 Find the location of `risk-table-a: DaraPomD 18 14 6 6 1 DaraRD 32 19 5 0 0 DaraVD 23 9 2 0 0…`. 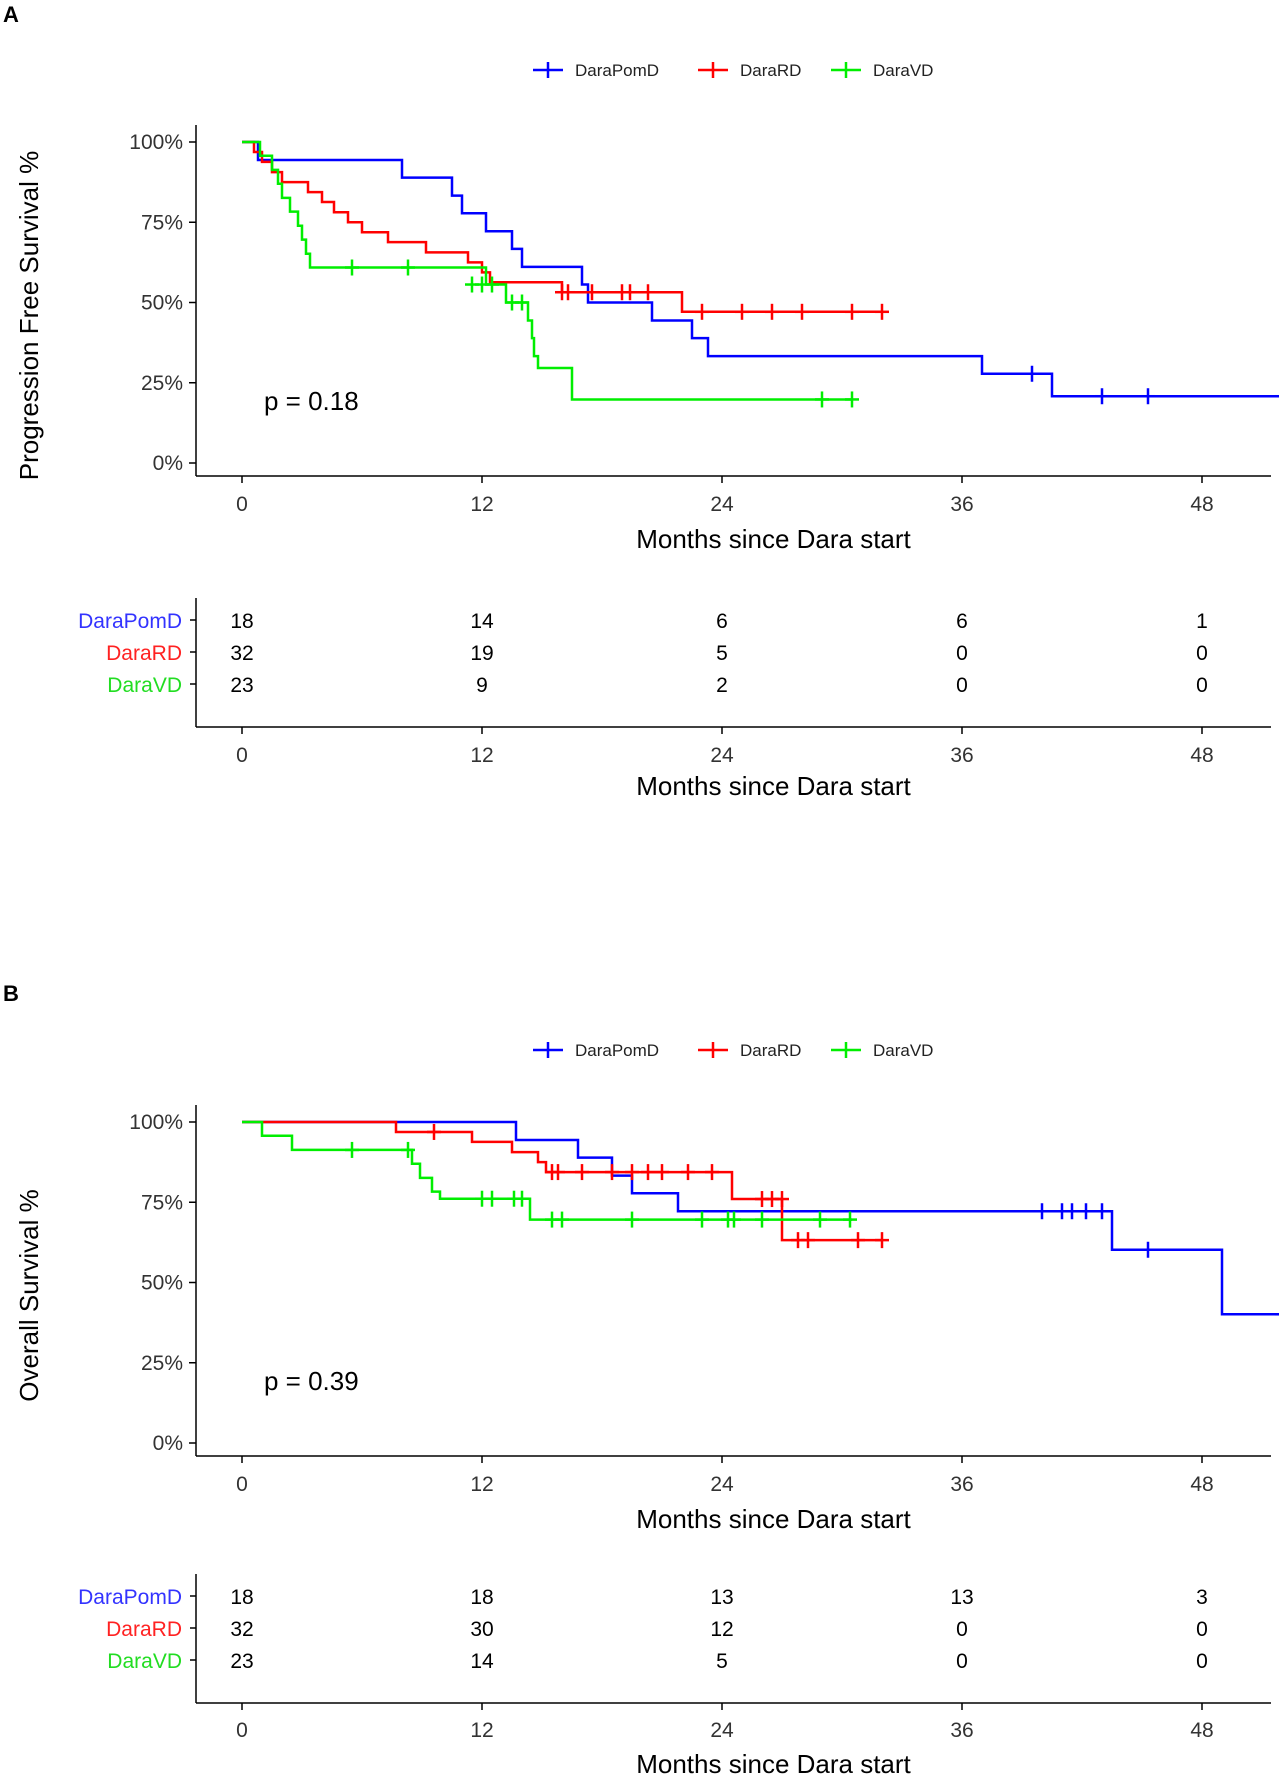

risk-table-a: DaraPomD 18 14 6 6 1 DaraRD 32 19 5 0 0 DaraVD 23 9 2 0 0… is located at coordinates (674, 699).